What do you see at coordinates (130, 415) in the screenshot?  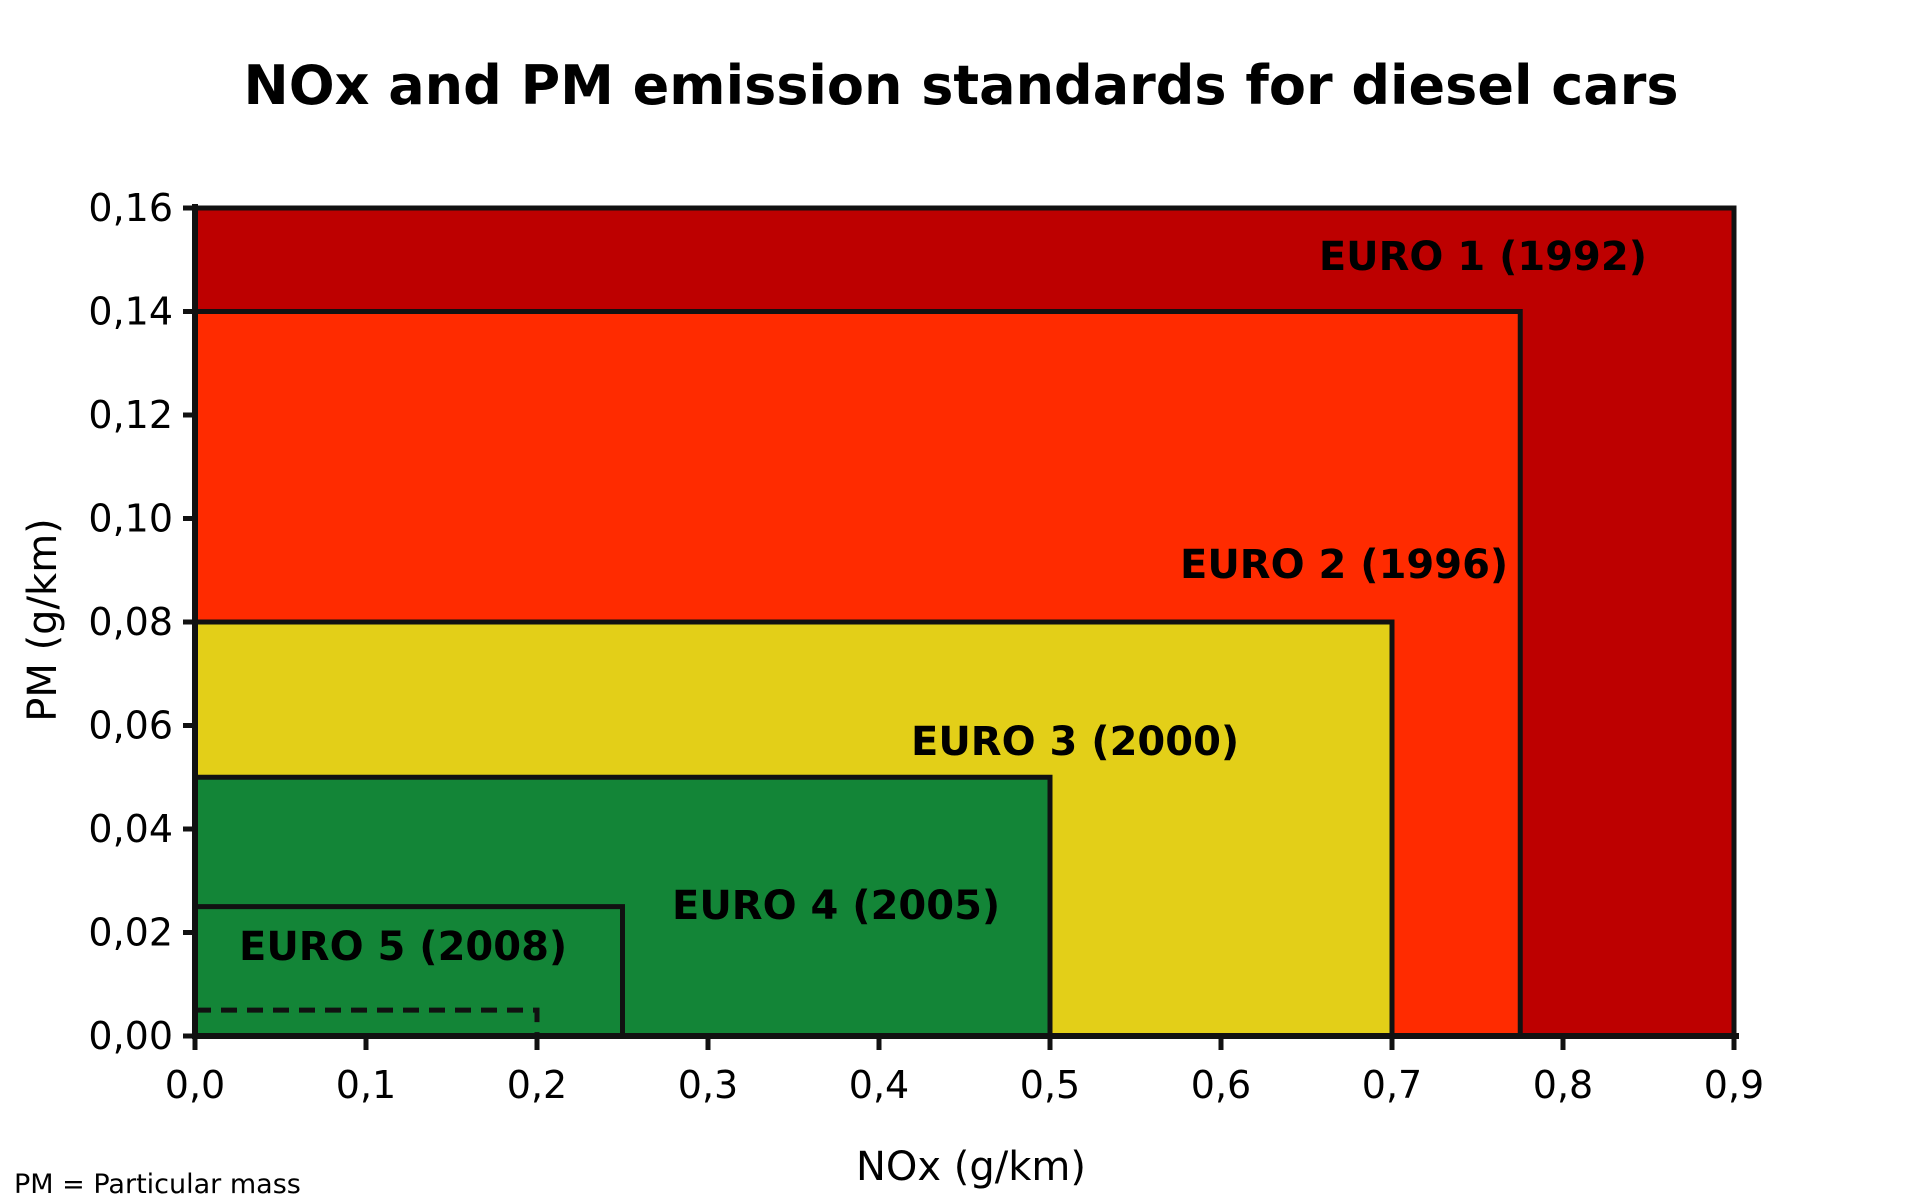 I see `y-tick-label: 0,12` at bounding box center [130, 415].